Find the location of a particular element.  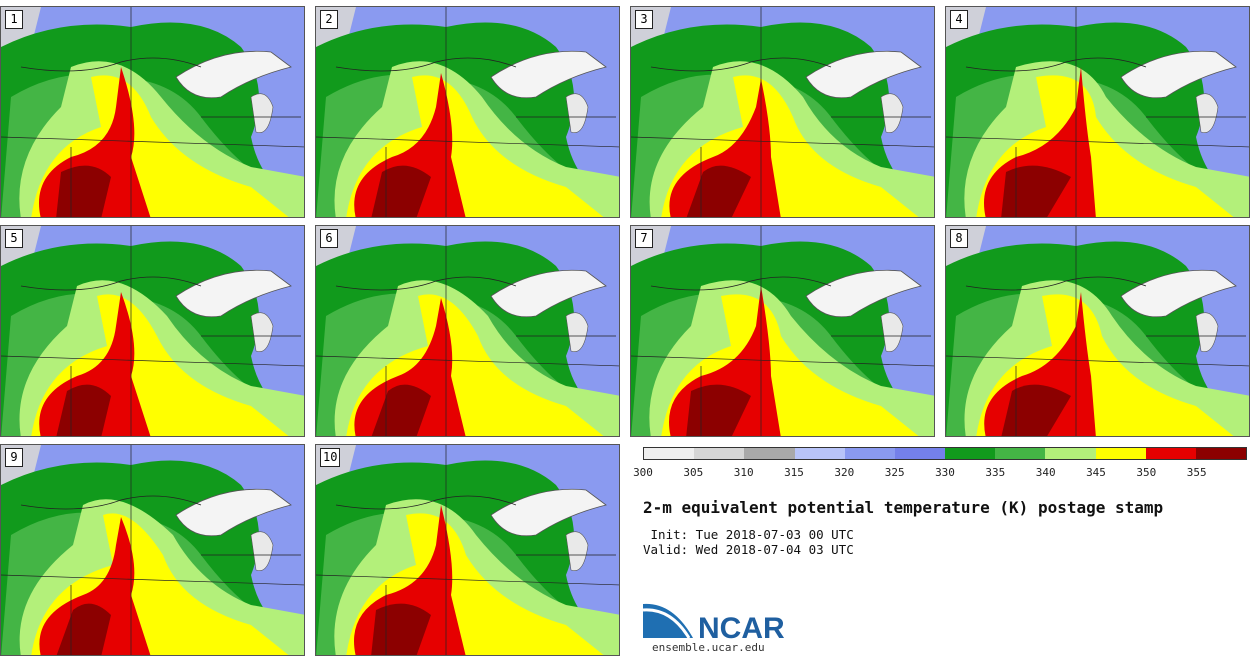

member-number: 7 is located at coordinates (644, 238).